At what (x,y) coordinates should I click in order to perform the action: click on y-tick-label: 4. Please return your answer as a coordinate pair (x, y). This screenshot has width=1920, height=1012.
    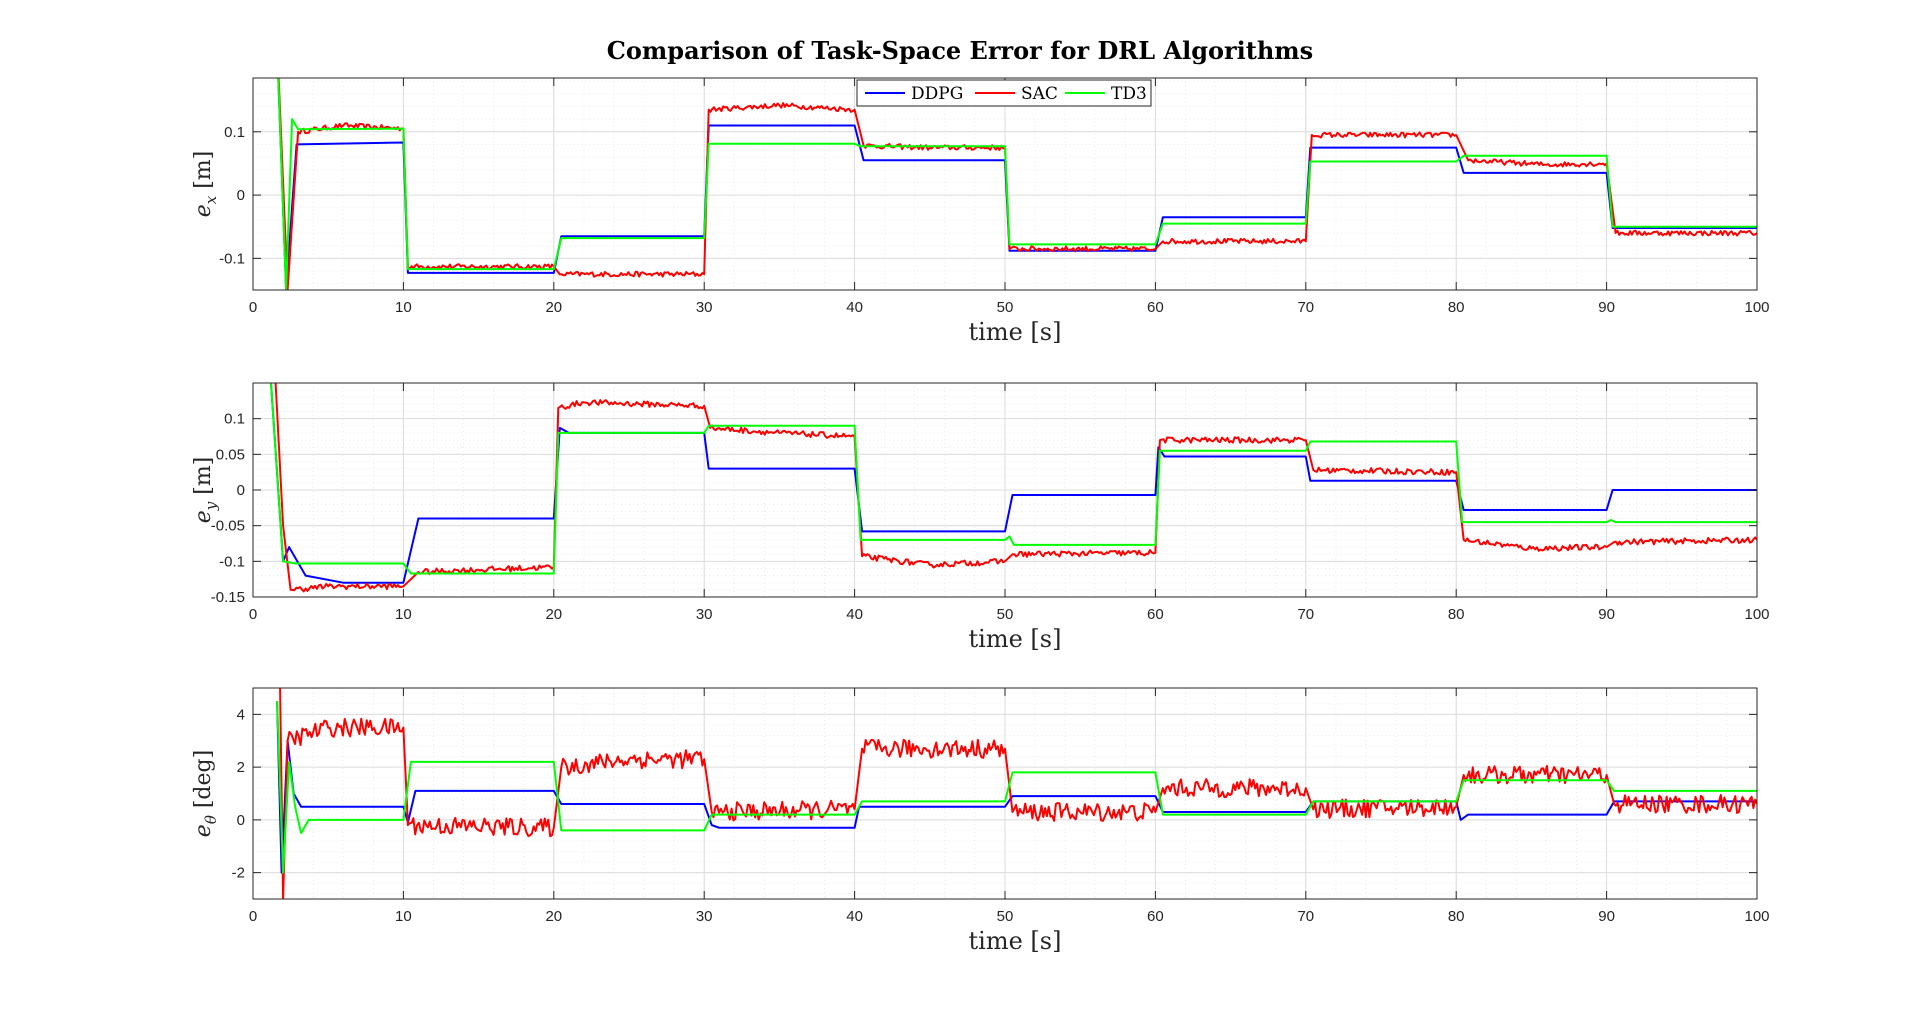
    Looking at the image, I should click on (241, 714).